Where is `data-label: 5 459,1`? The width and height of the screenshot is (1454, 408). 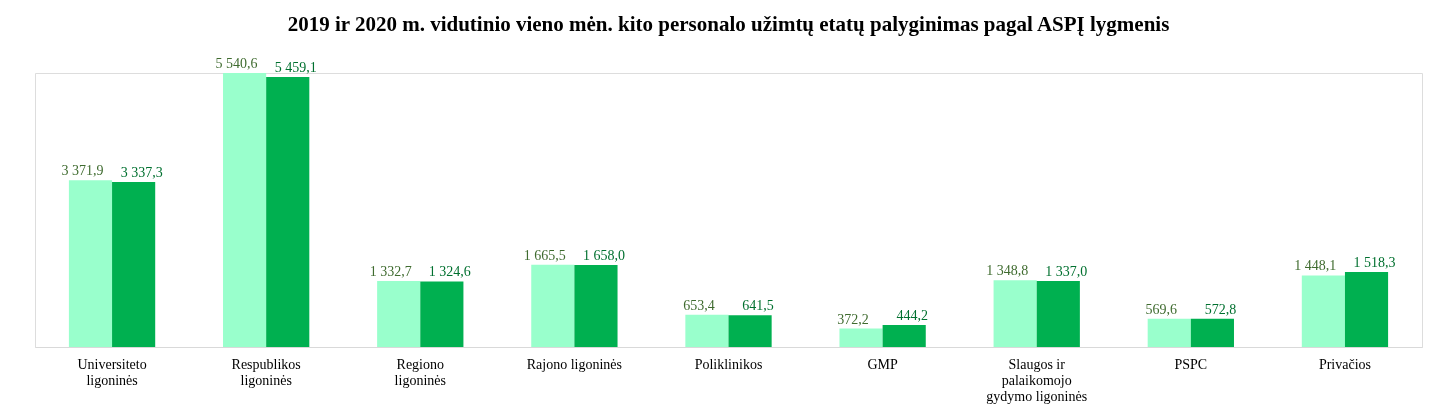 data-label: 5 459,1 is located at coordinates (295, 68).